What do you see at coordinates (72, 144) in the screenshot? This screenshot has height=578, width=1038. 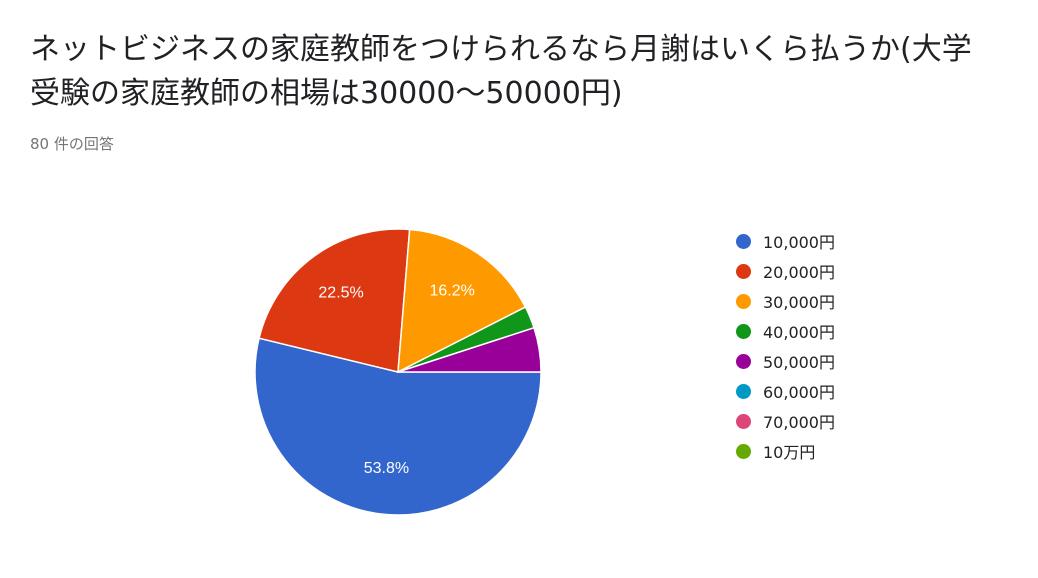 I see `response-count: 80 件の回答` at bounding box center [72, 144].